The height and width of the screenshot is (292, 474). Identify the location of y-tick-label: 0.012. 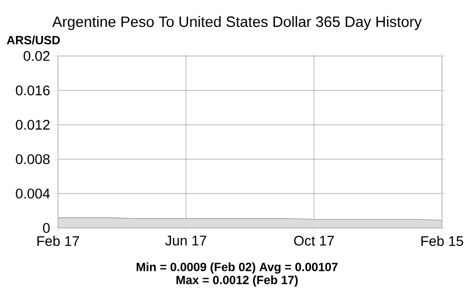
(33, 125).